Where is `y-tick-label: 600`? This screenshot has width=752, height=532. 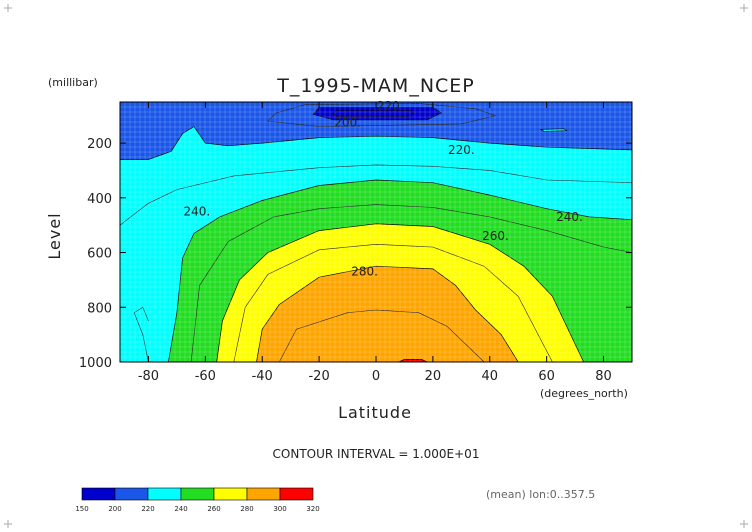
y-tick-label: 600 is located at coordinates (99, 254).